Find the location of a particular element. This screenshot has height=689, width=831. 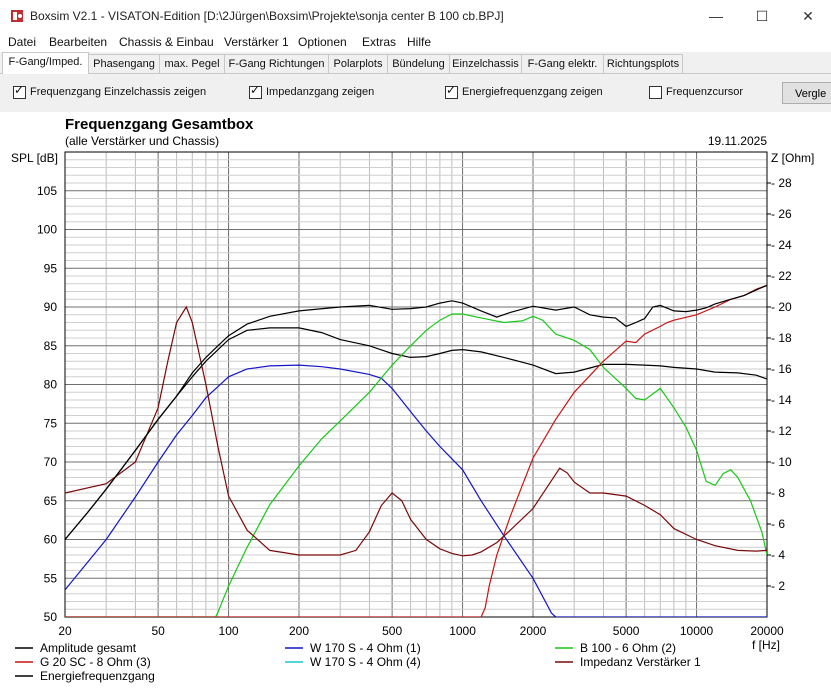

x-tick-label: 50 is located at coordinates (158, 631).